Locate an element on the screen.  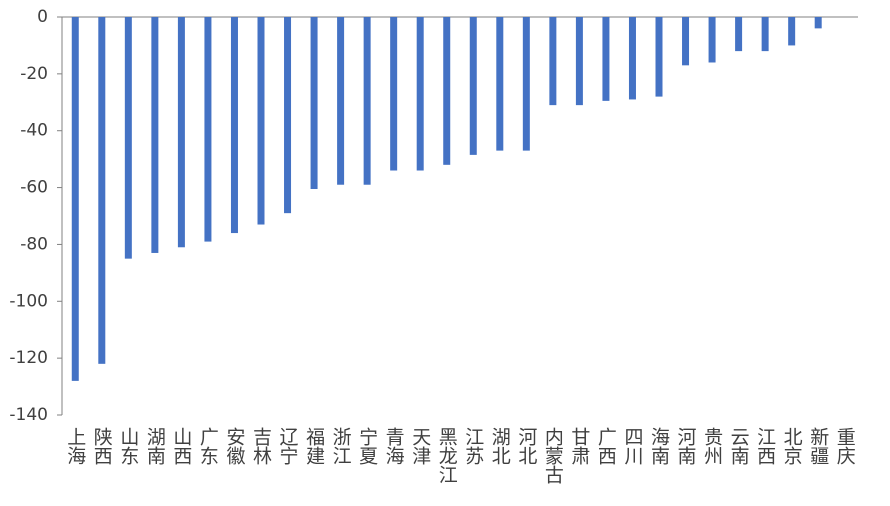
y-tick-label: -140 is located at coordinates (28, 415).